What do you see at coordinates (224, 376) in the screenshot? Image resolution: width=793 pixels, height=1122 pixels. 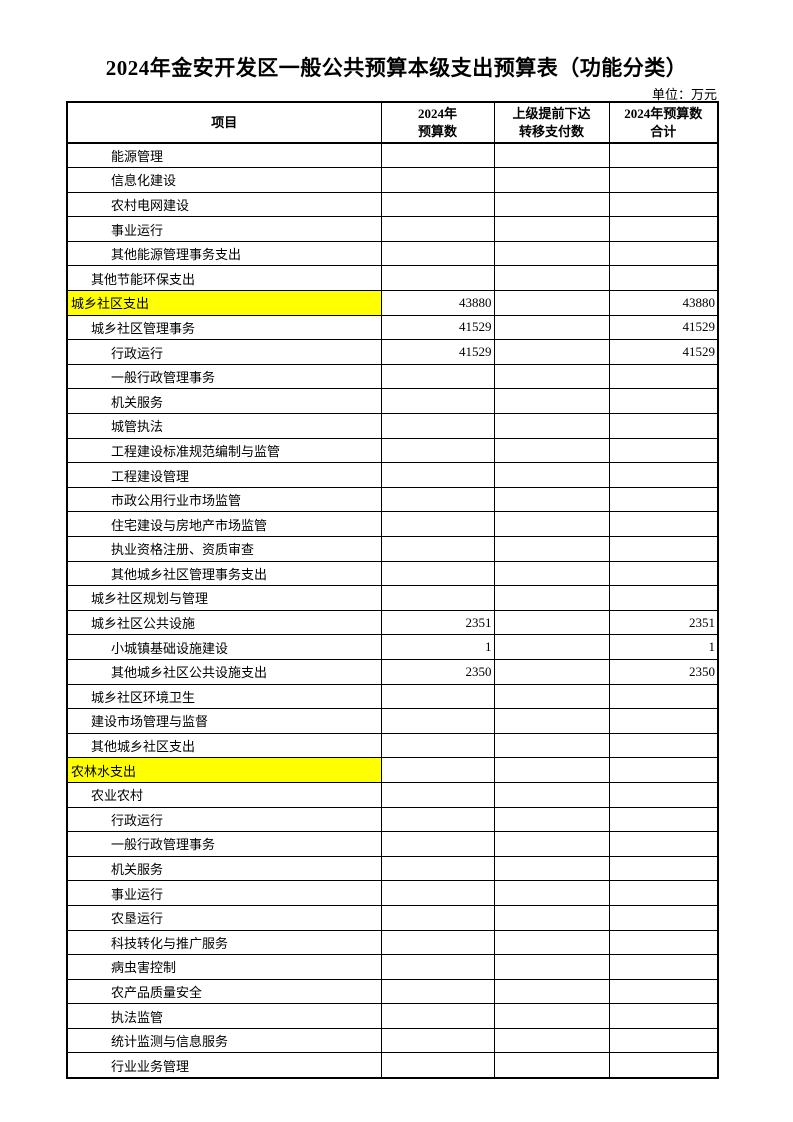 I see `row-label: 一般行政管理事务` at bounding box center [224, 376].